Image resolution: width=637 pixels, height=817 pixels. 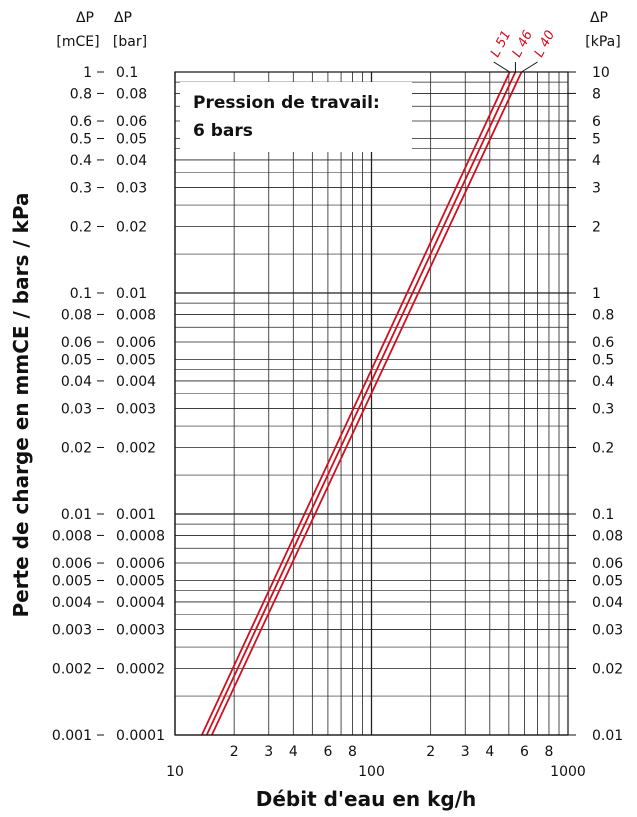 What do you see at coordinates (136, 382) in the screenshot?
I see `bar-tick-label: 0.004` at bounding box center [136, 382].